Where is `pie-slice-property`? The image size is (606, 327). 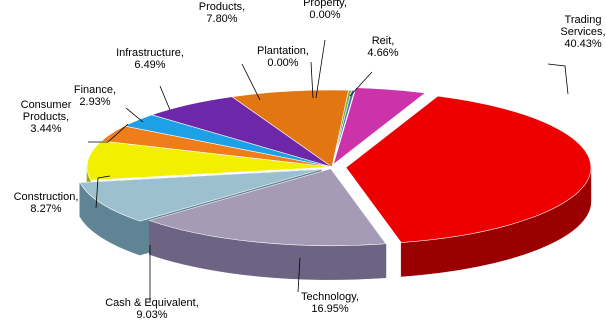 pie-slice-property is located at coordinates (343, 128).